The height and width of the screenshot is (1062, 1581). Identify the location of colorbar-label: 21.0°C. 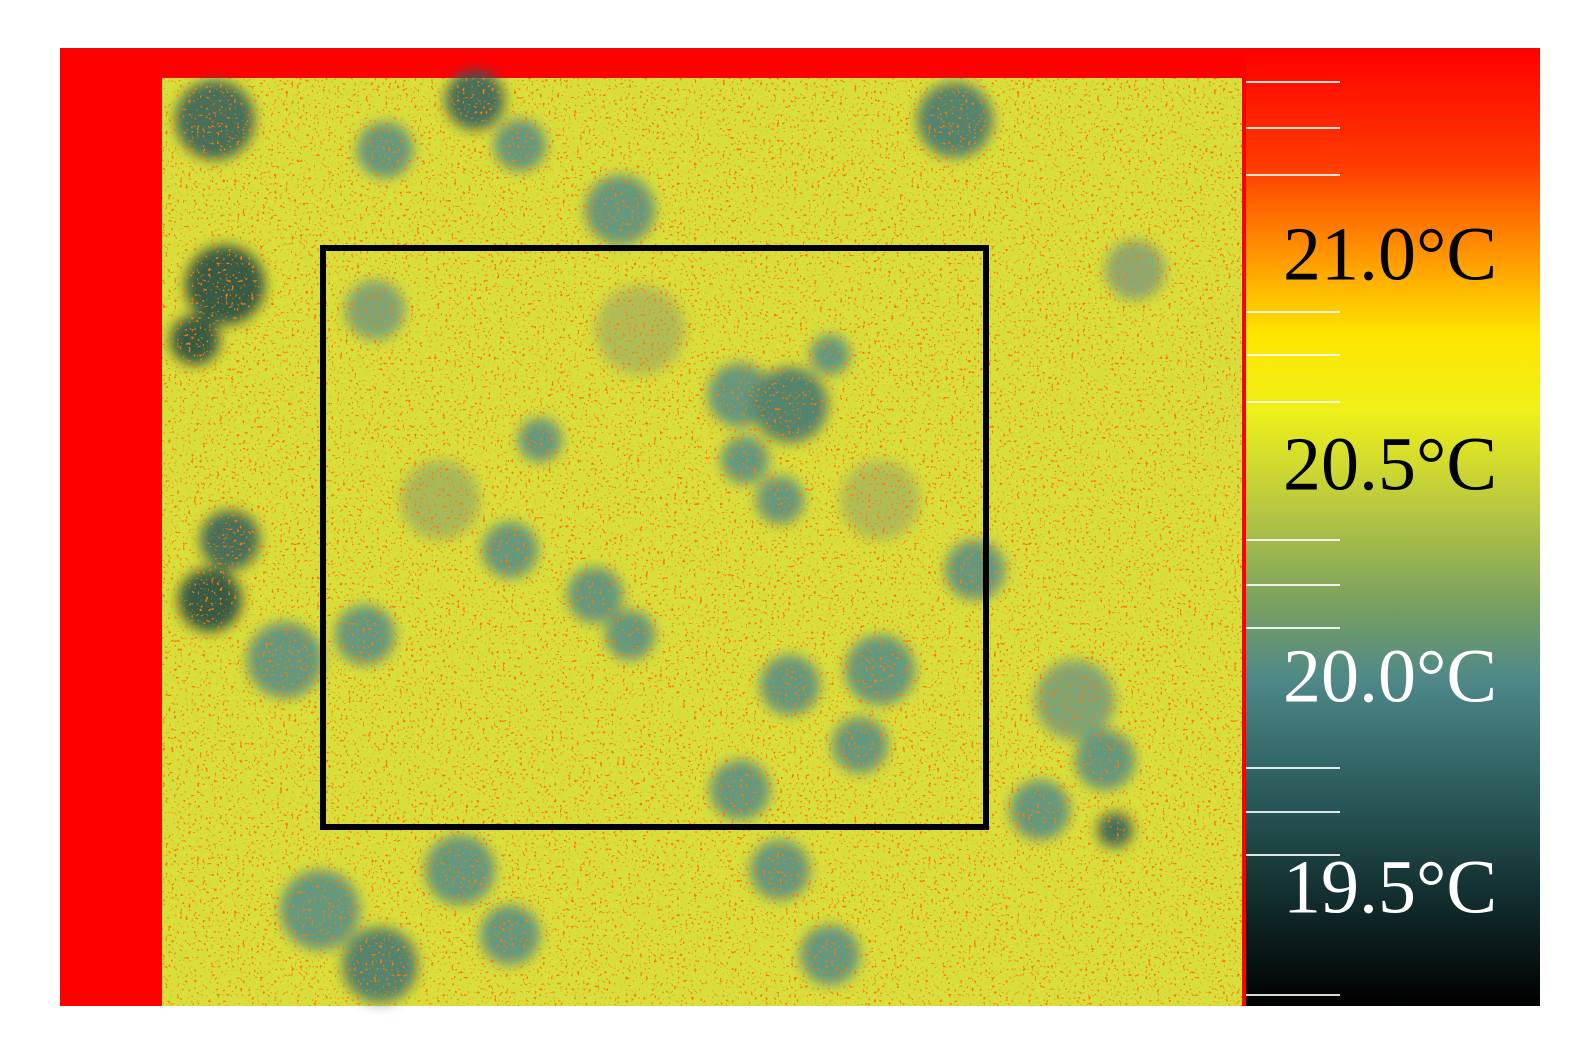
(1390, 254).